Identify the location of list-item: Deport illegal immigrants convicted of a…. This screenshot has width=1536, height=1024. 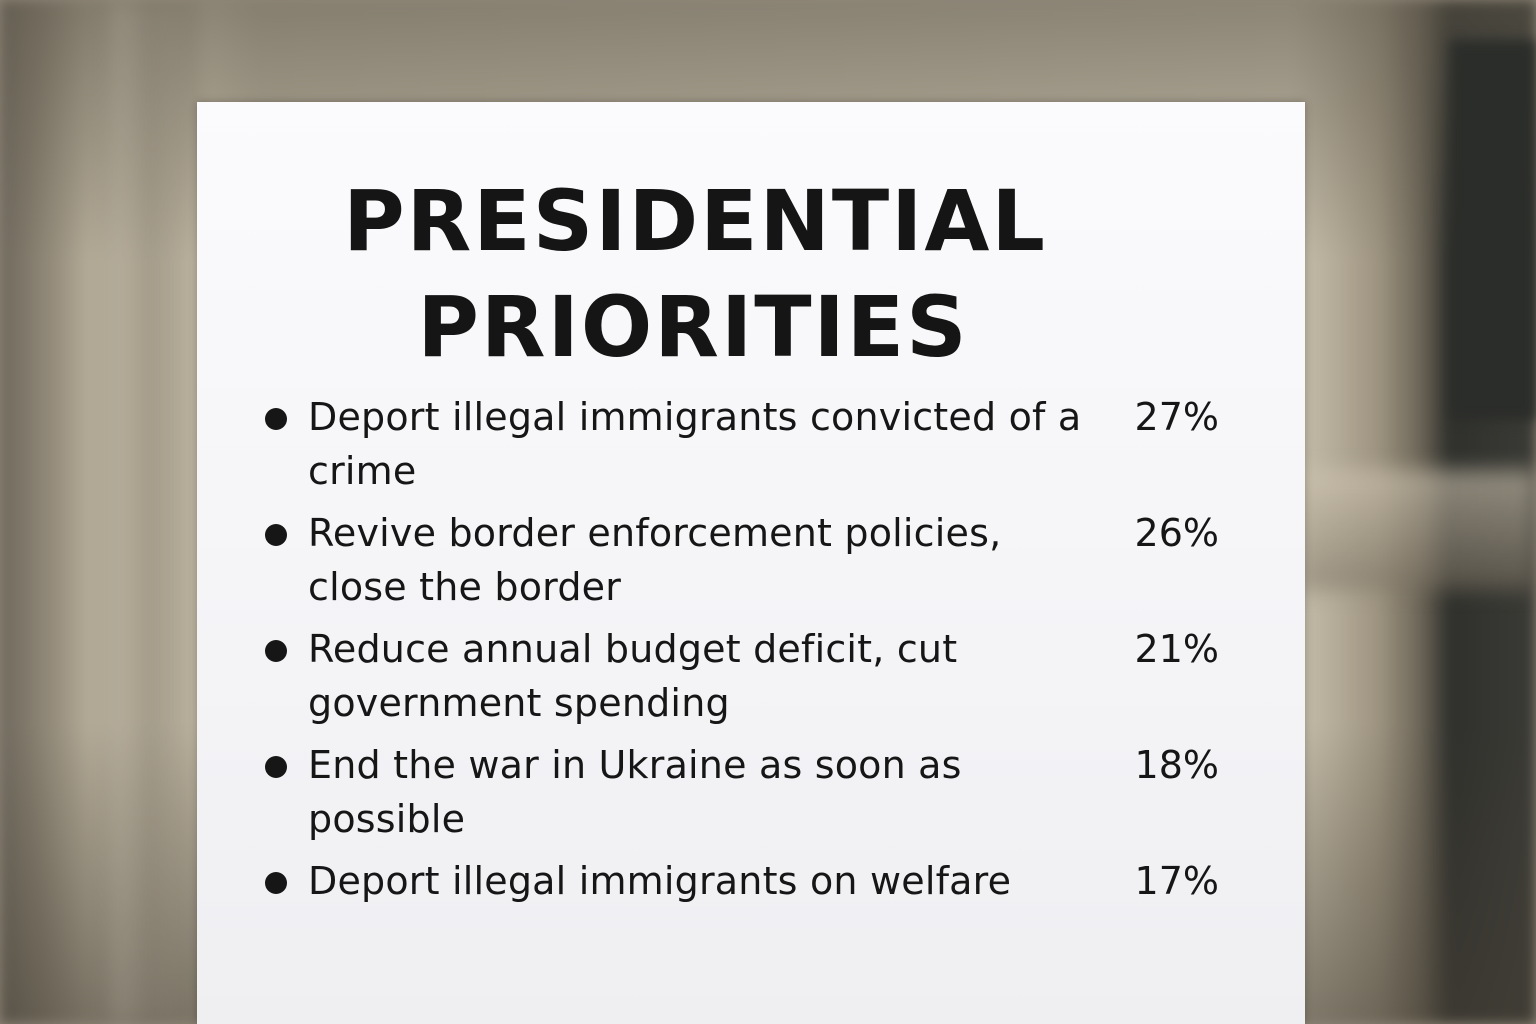
(757, 448).